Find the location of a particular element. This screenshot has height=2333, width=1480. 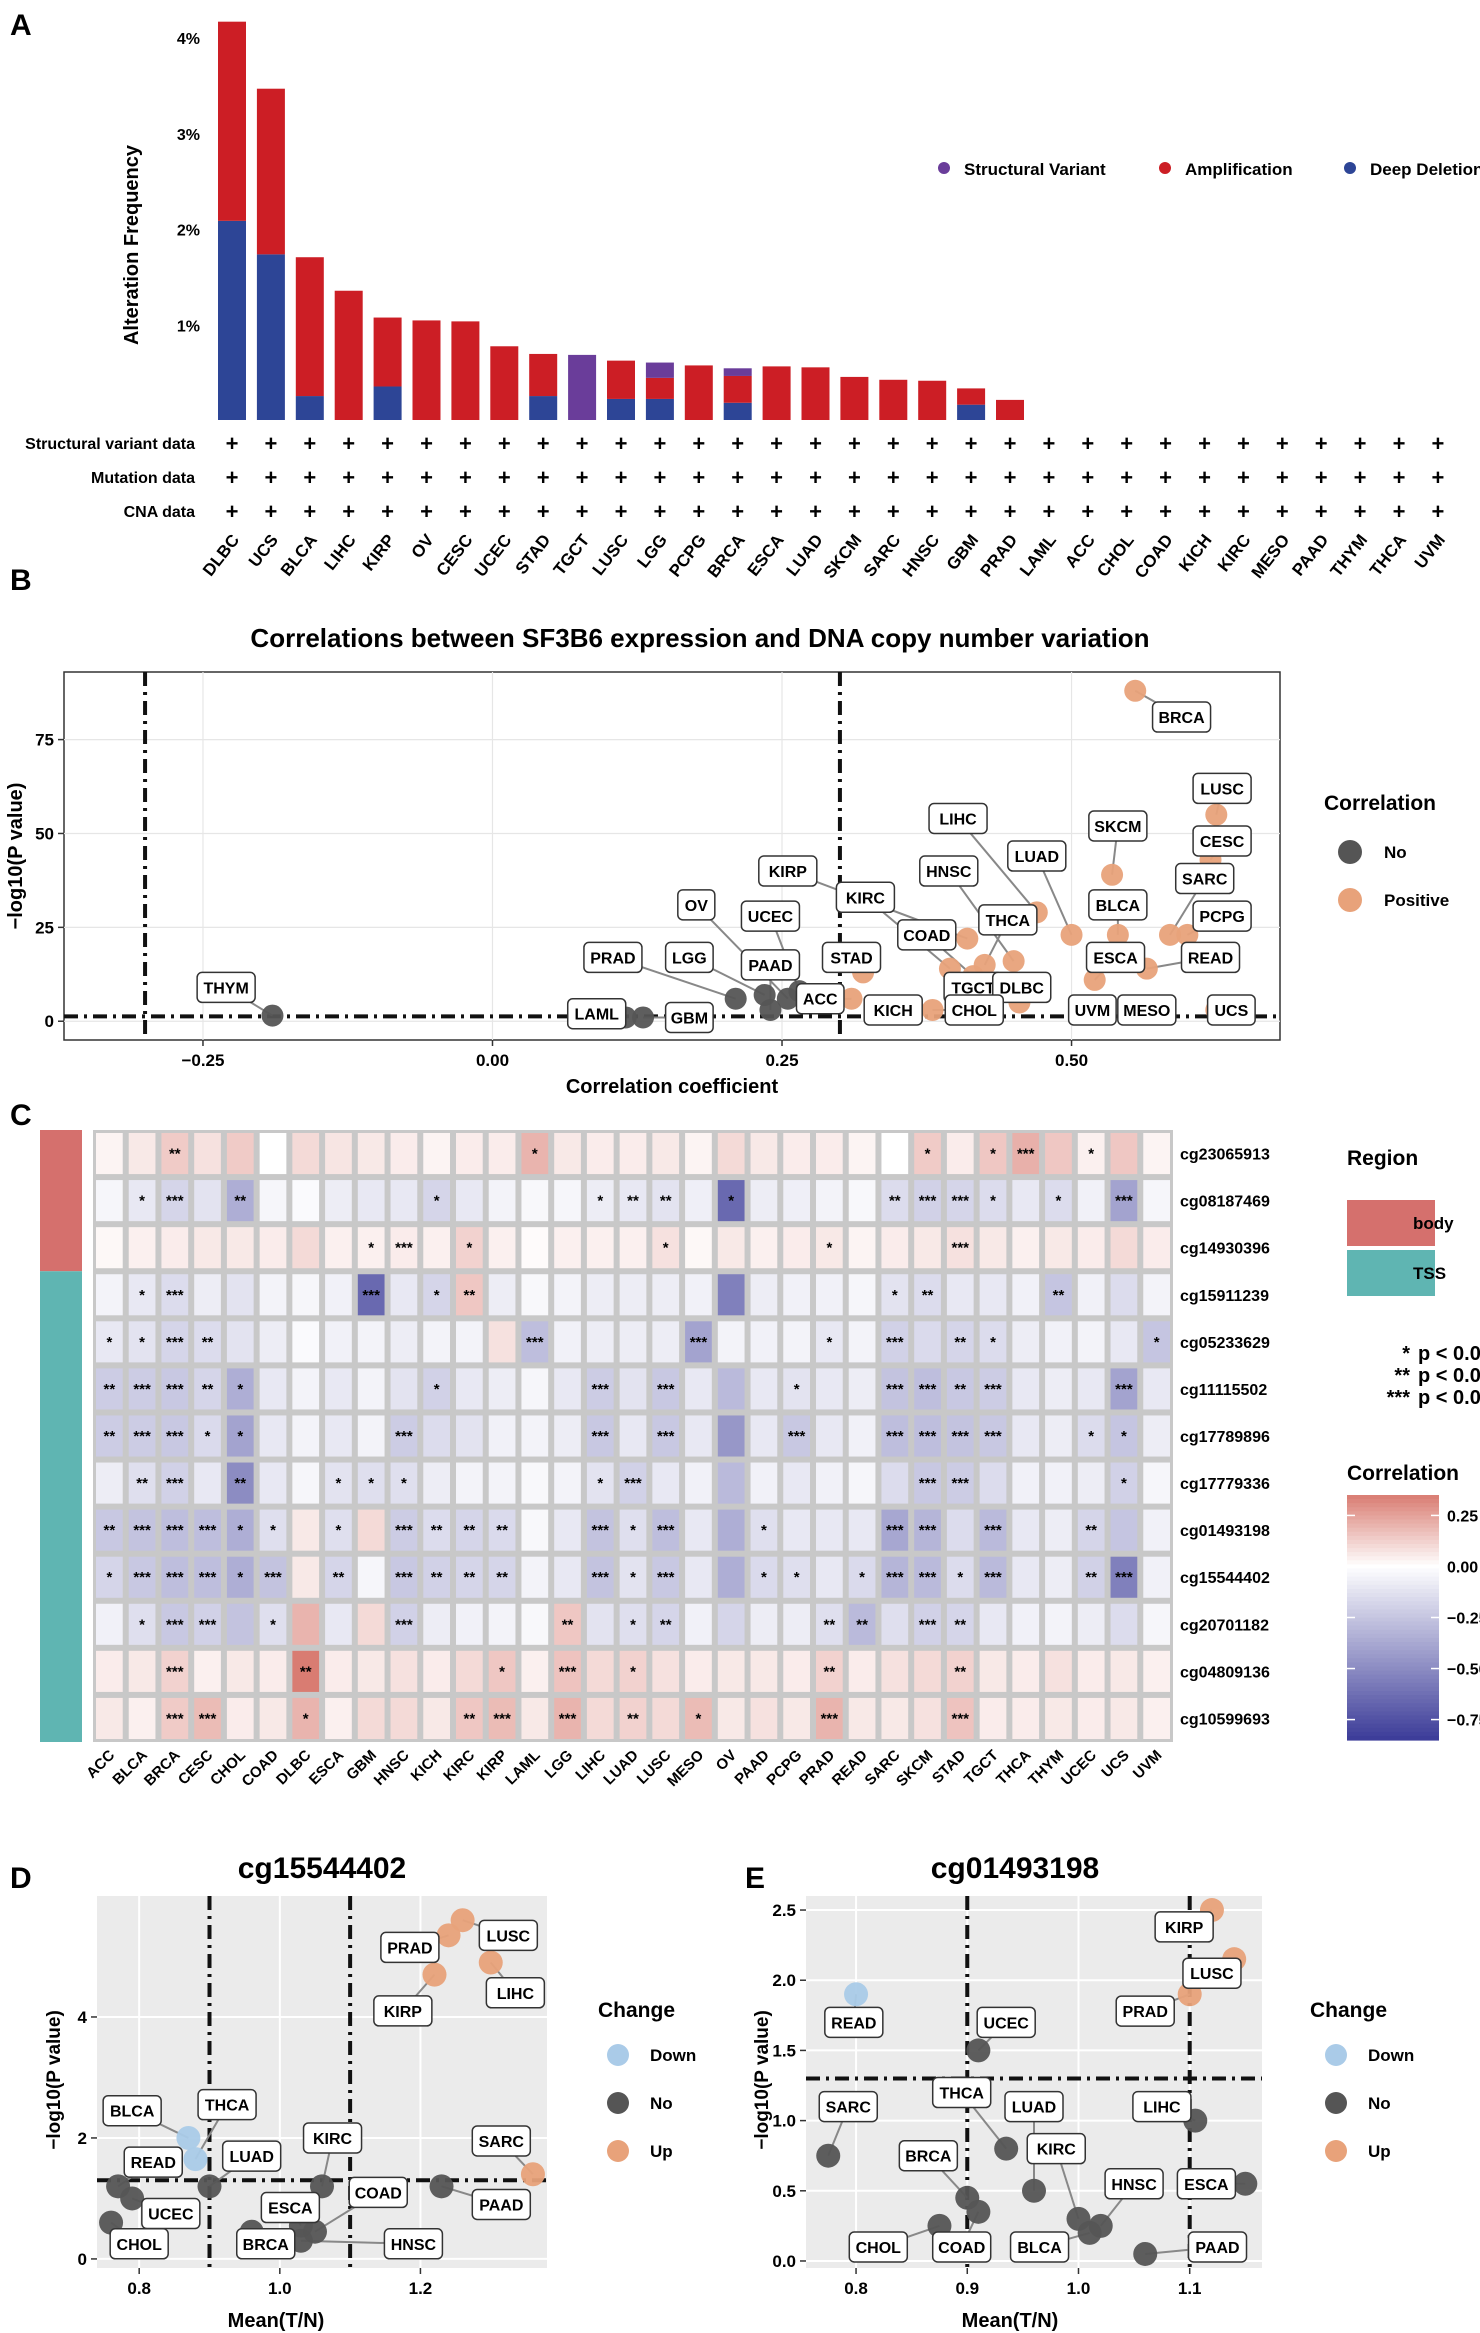

x-tick-label: 0.00 is located at coordinates (492, 1060).